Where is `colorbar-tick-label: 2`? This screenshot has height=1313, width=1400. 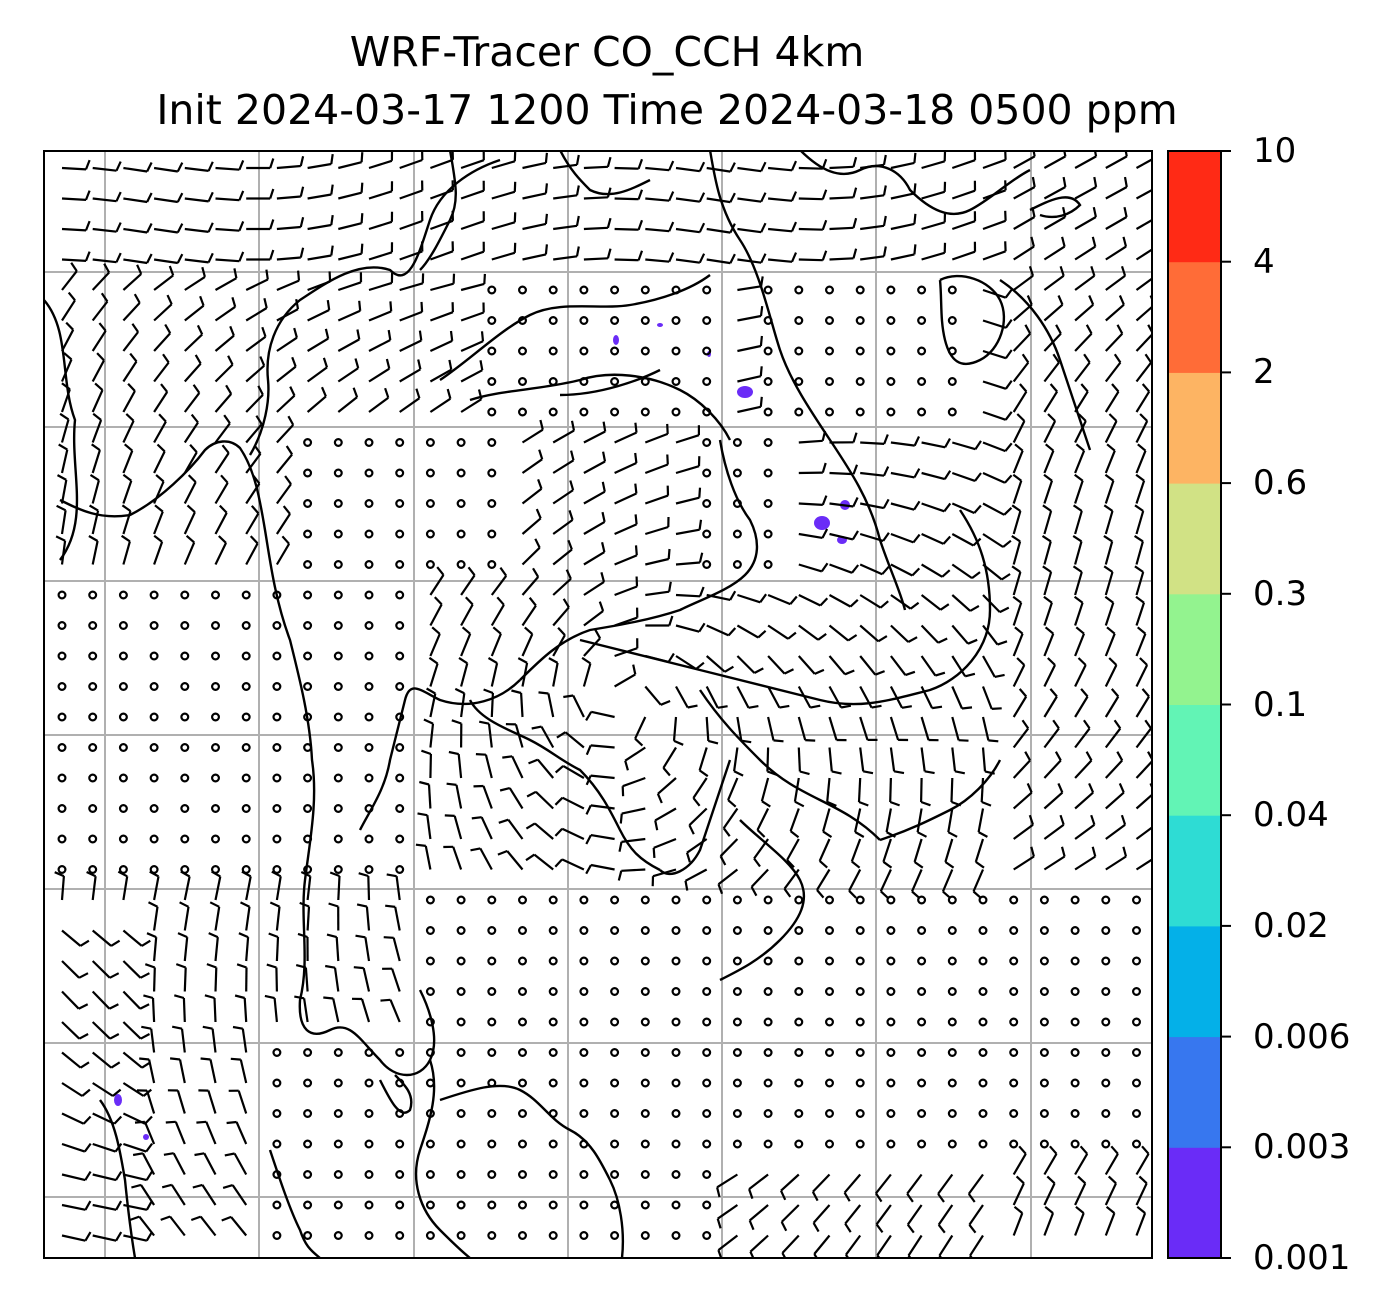
colorbar-tick-label: 2 is located at coordinates (1264, 372).